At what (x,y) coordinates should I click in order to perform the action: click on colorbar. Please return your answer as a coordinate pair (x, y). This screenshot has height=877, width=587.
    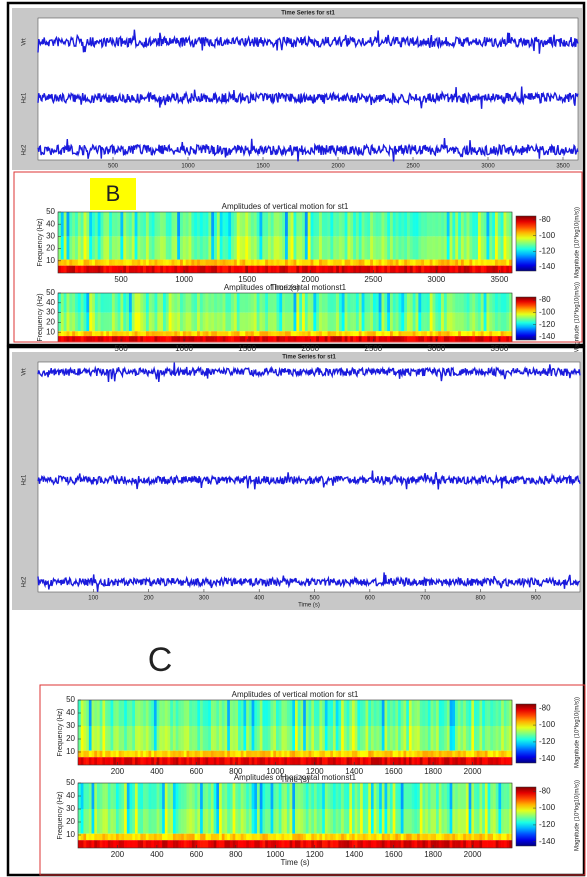
    Looking at the image, I should click on (526, 733).